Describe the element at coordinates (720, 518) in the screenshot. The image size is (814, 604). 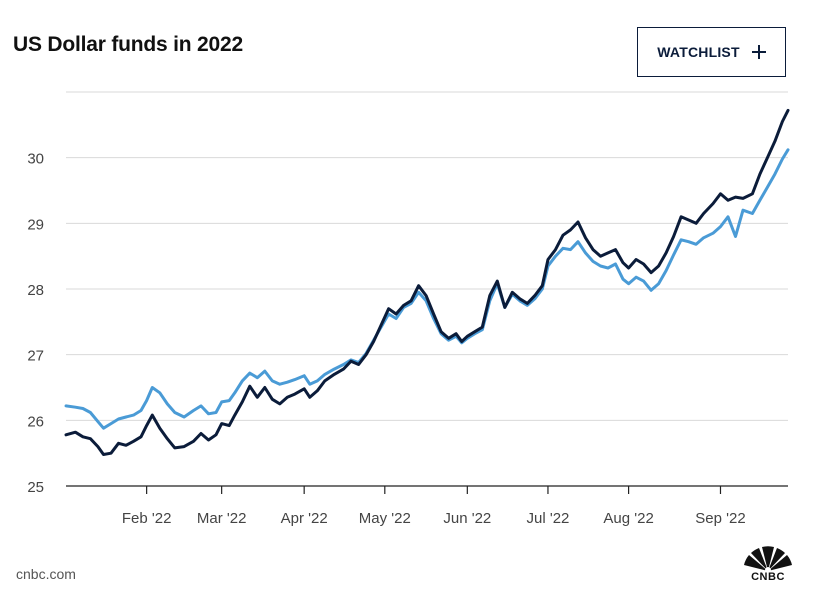
I see `x-tick-label: Sep '22` at that location.